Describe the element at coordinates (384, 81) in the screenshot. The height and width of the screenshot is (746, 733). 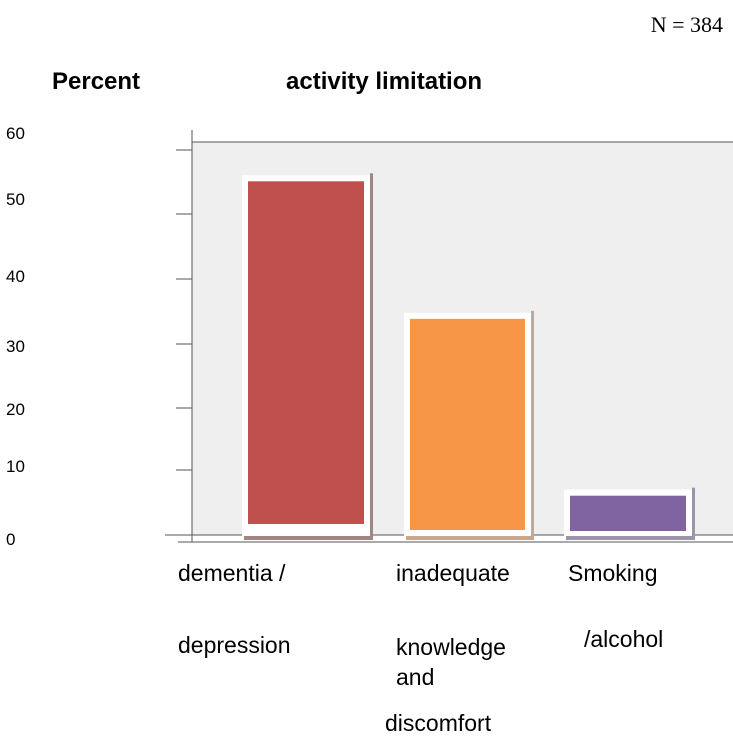
I see `chart-title-activity-limitation: activity limitation` at that location.